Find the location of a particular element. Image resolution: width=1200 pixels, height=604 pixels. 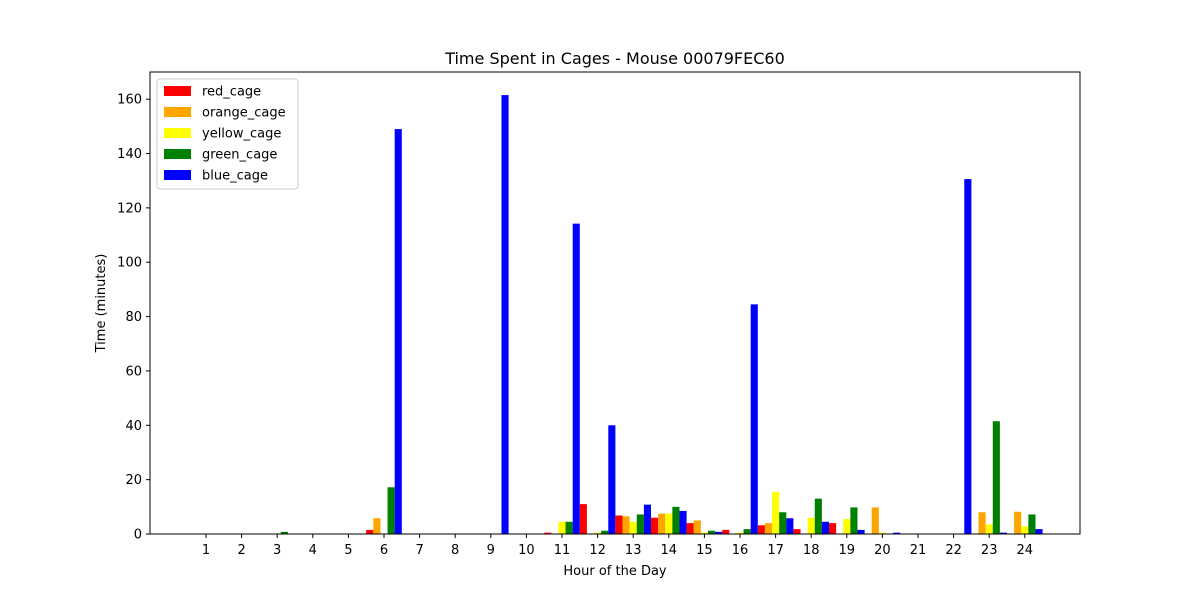

x-axis-label: Hour of the Day is located at coordinates (615, 571).